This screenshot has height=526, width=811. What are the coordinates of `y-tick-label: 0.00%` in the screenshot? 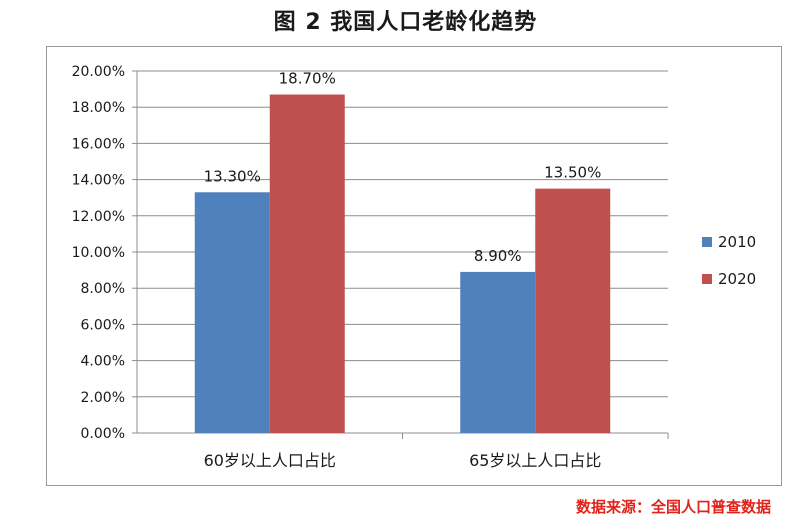 It's located at (103, 434).